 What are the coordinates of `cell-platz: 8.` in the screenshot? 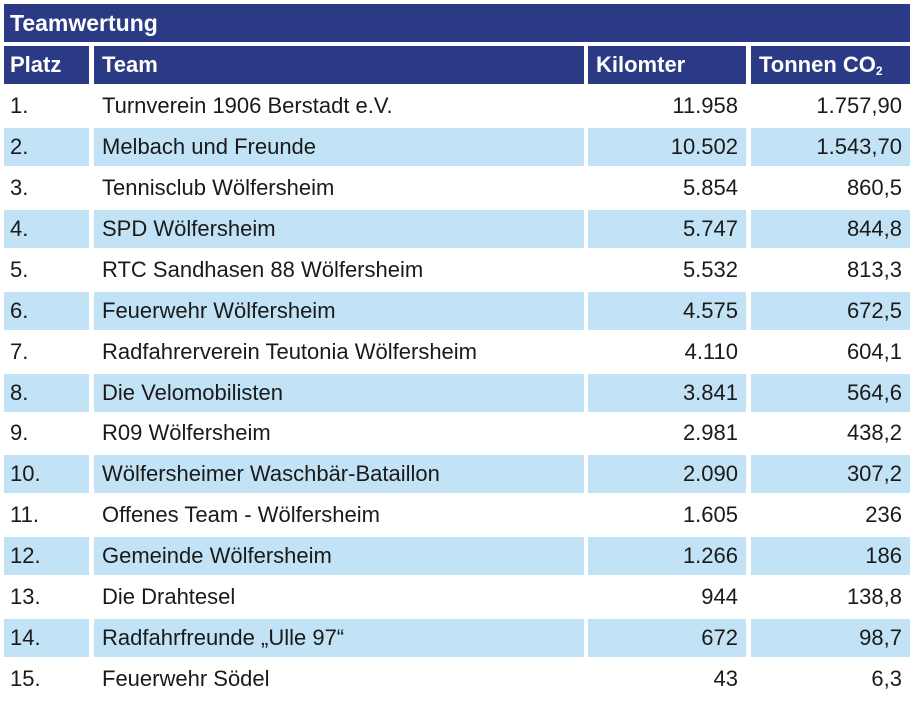 It's located at (46, 392).